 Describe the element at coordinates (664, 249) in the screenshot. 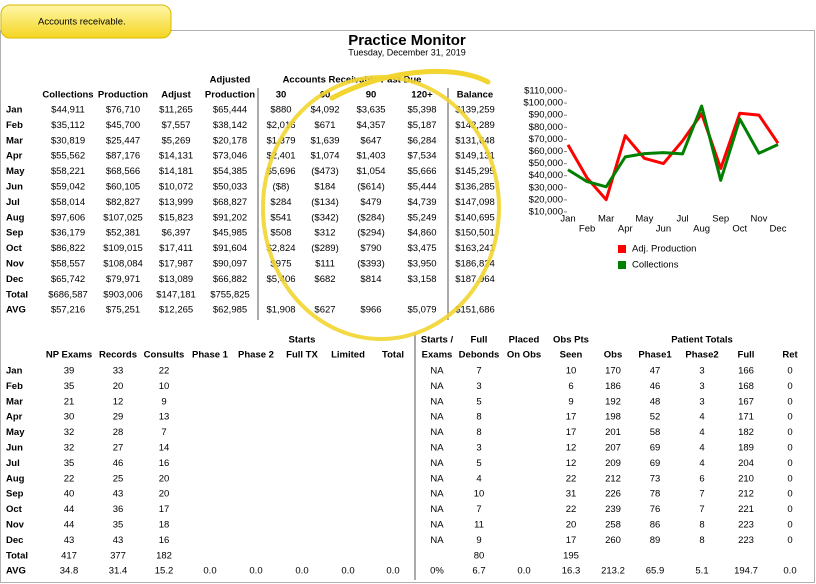

I see `legend-label: Adj. Production` at that location.